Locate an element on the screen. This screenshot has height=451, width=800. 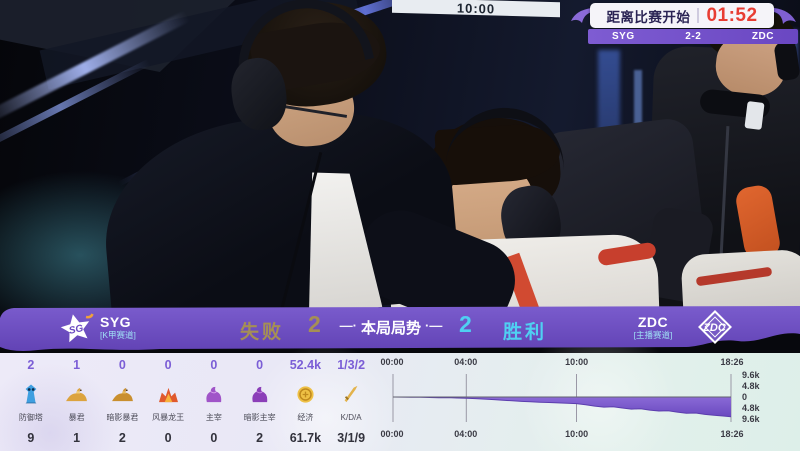
stat-column-8: 1/3/2 K/D/A 3/1/9 is located at coordinates (351, 402).